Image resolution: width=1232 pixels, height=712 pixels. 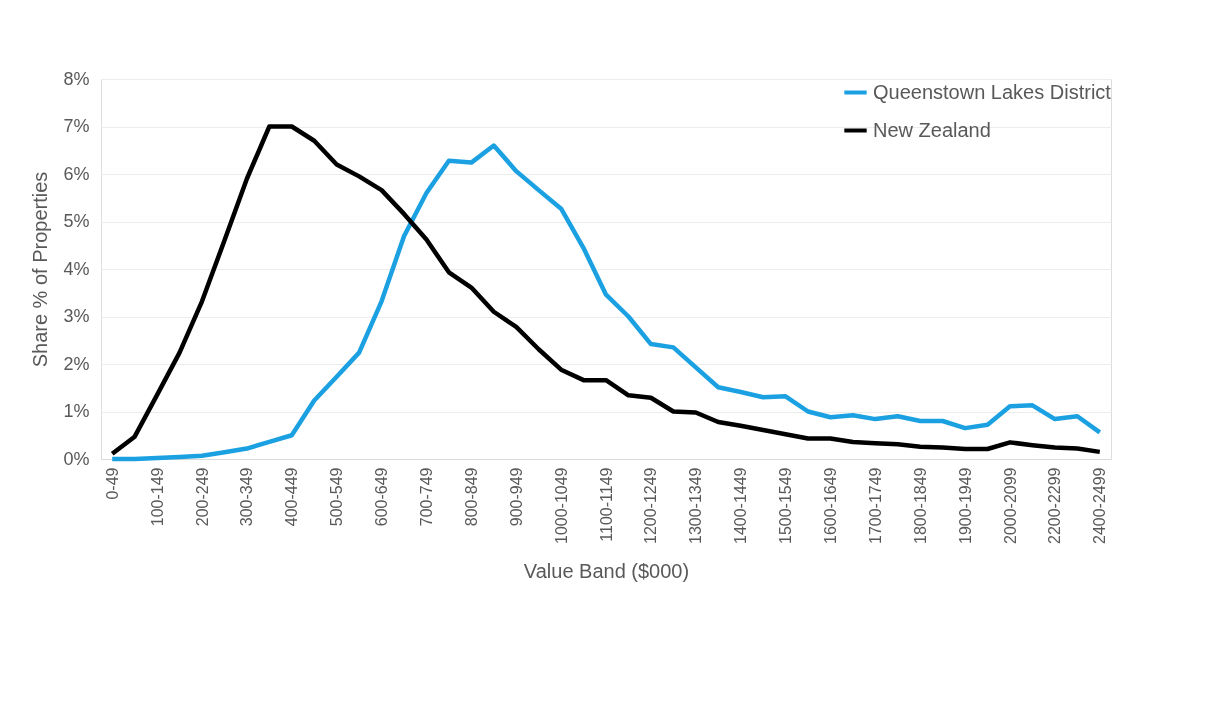 What do you see at coordinates (292, 497) in the screenshot?
I see `x-tick-label: 400-449` at bounding box center [292, 497].